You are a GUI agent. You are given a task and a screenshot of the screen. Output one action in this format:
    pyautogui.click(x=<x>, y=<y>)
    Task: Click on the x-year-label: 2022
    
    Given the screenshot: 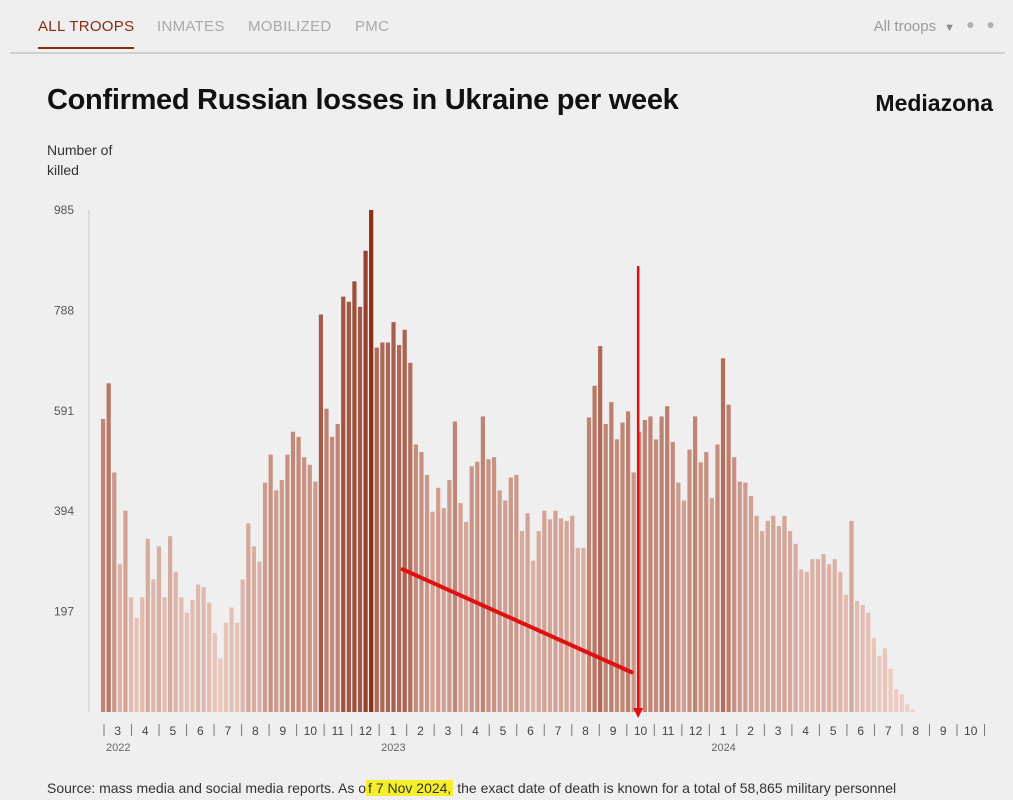 What is the action you would take?
    pyautogui.click(x=118, y=748)
    